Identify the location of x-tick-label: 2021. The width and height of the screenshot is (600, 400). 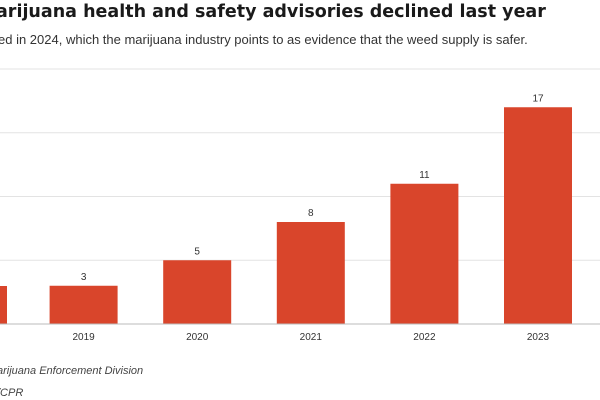
(311, 337).